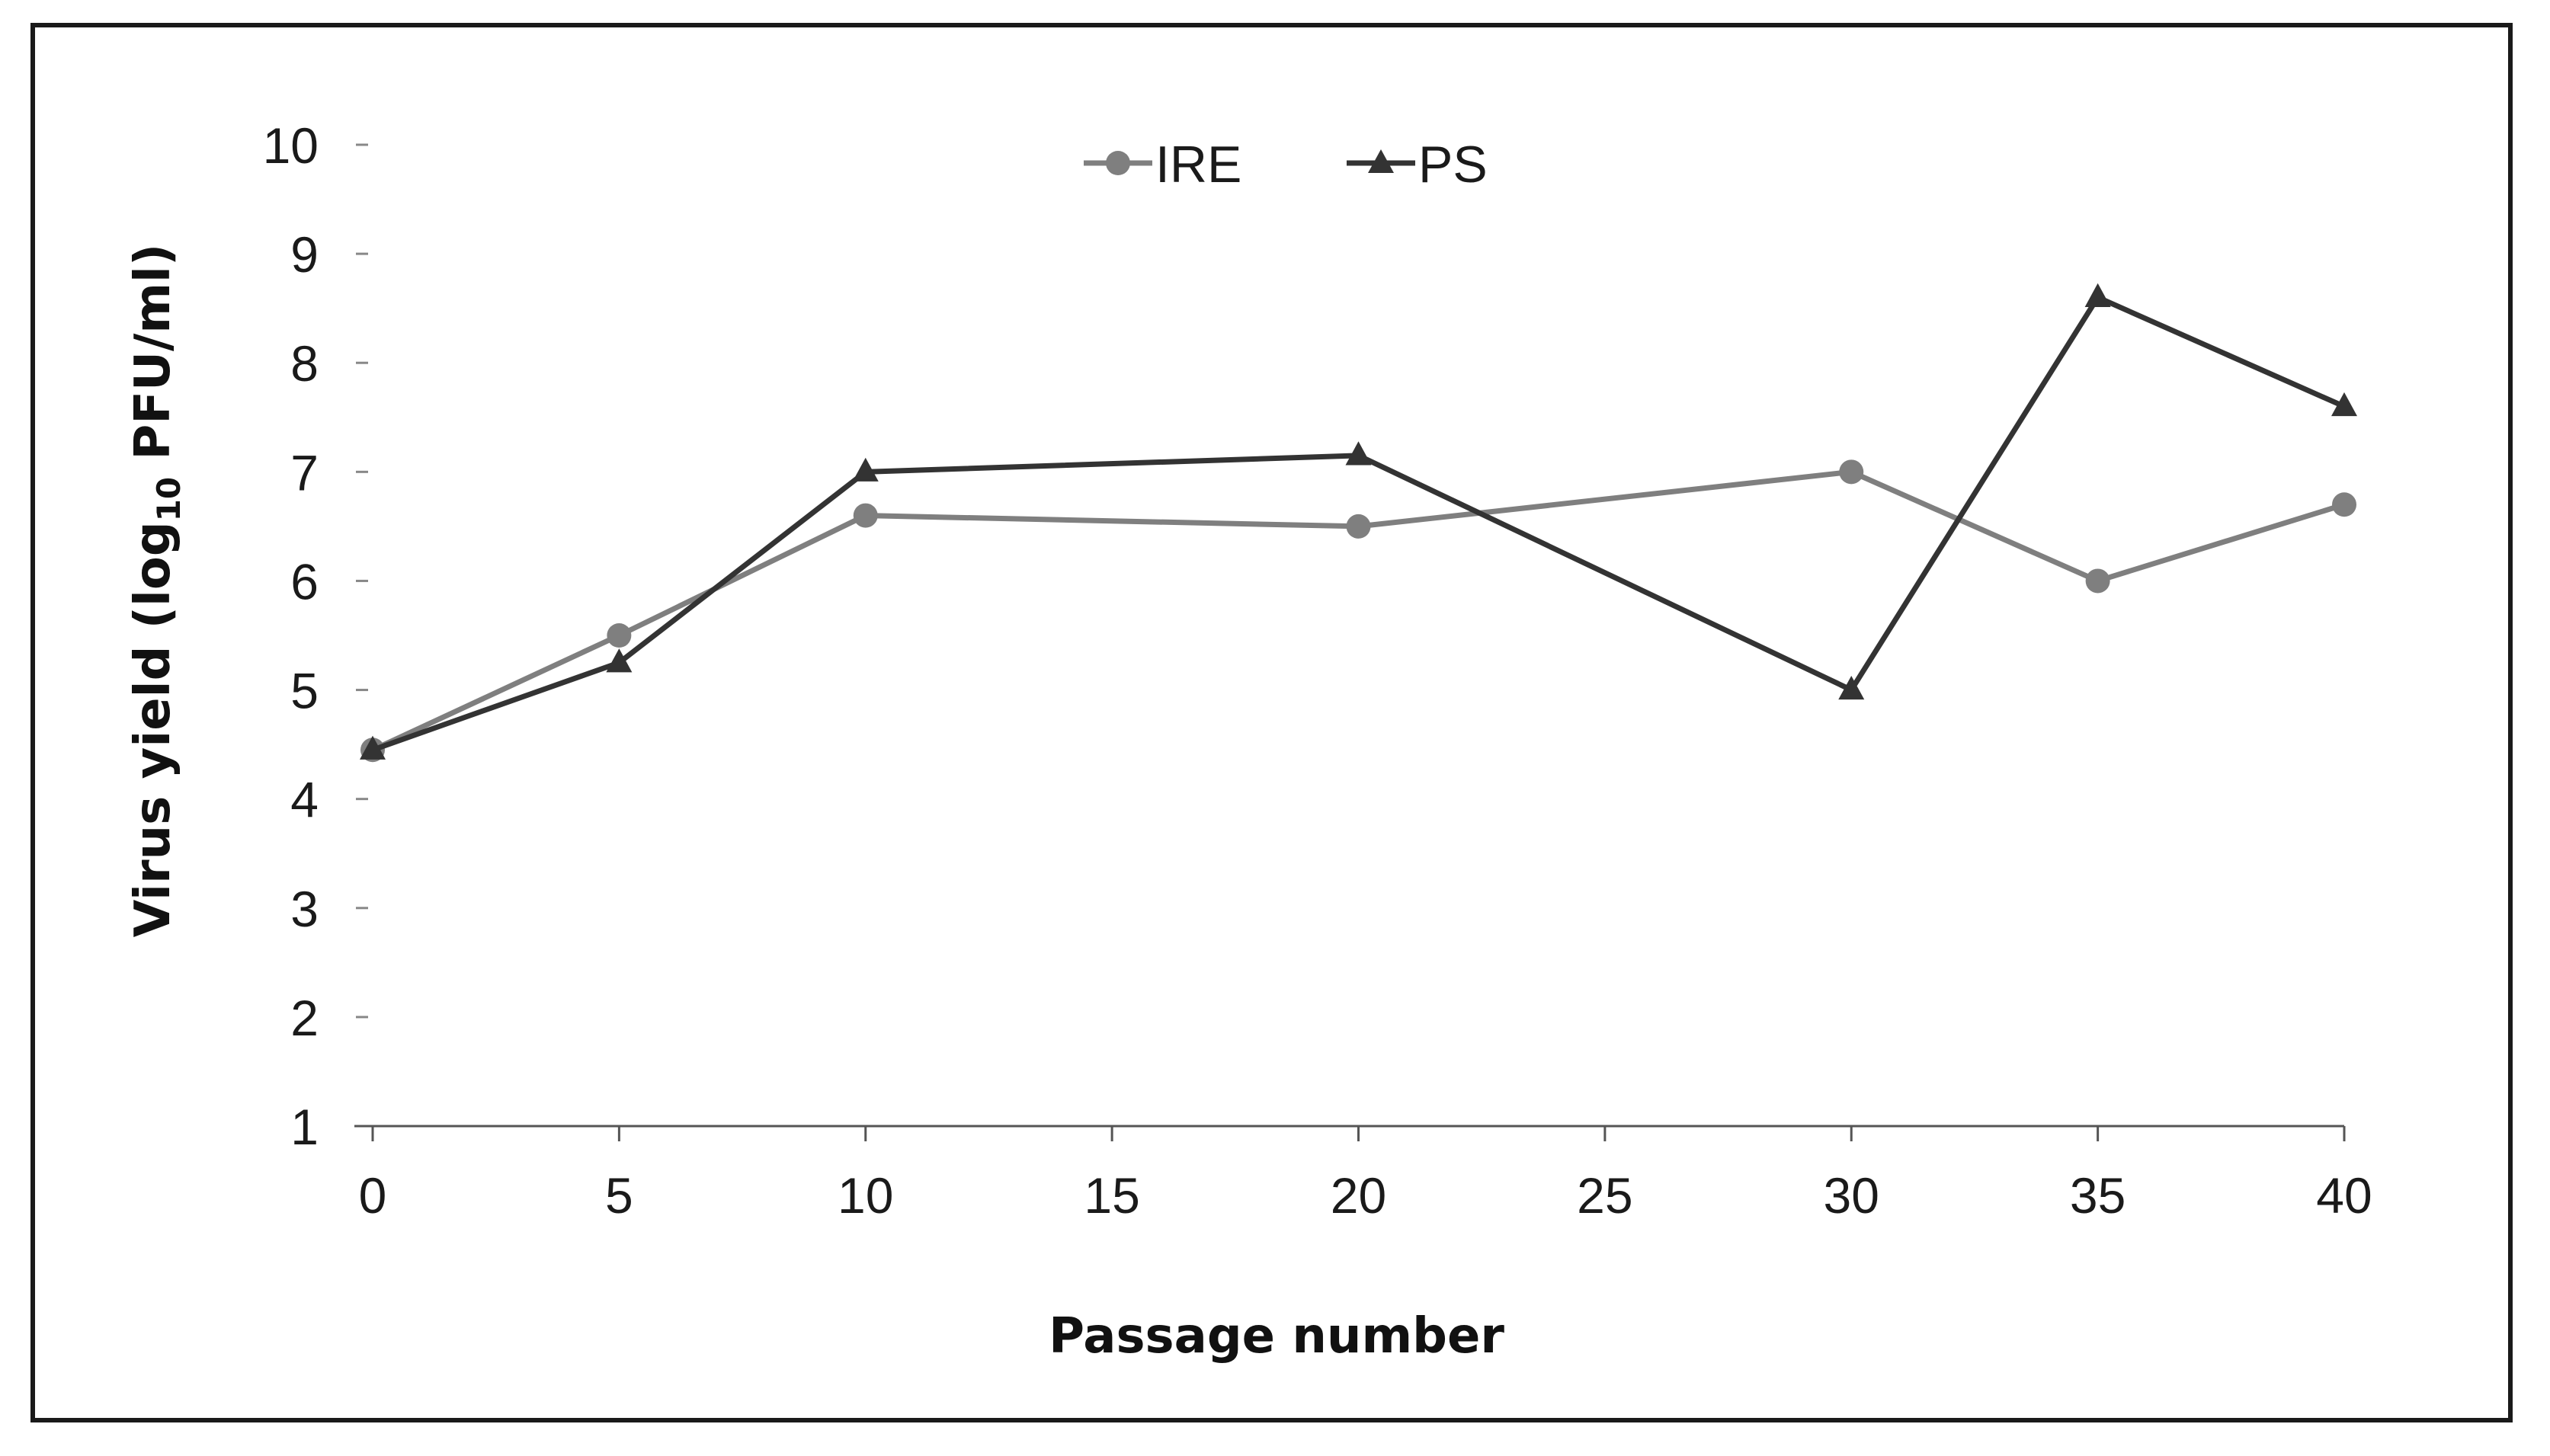 This screenshot has width=2550, height=1456. Describe the element at coordinates (304, 691) in the screenshot. I see `y-tick-label: 5` at that location.